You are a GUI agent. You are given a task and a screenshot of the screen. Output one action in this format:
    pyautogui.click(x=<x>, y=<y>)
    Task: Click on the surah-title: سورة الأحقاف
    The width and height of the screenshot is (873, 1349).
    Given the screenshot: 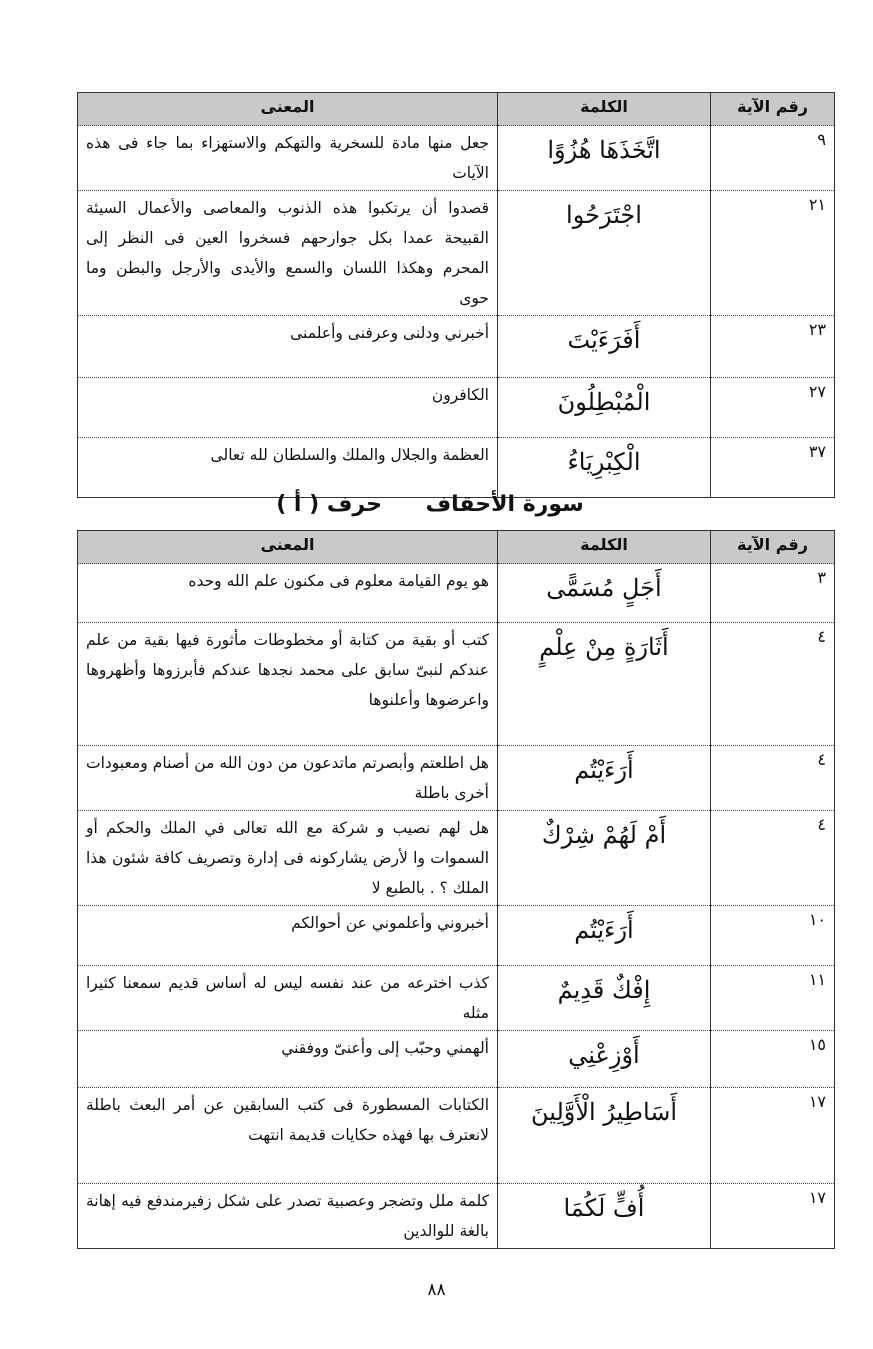 What is the action you would take?
    pyautogui.click(x=504, y=504)
    